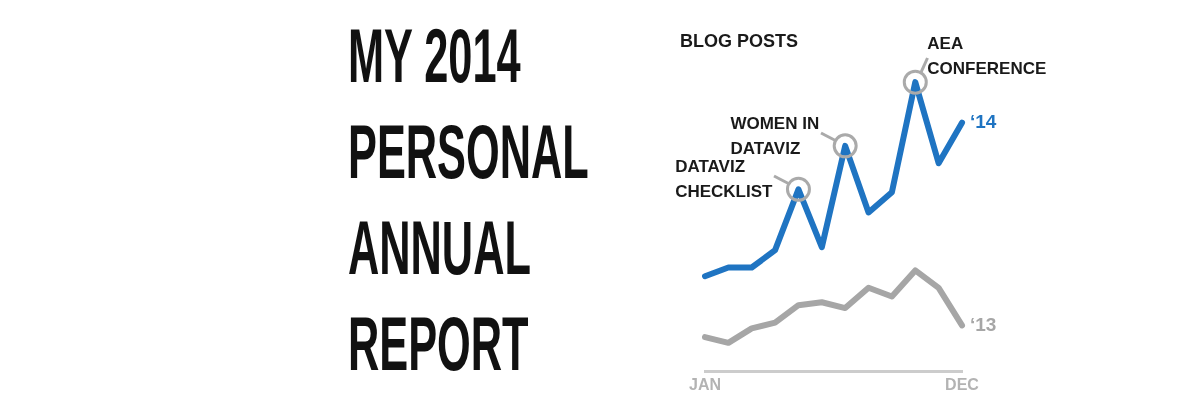 Image resolution: width=1200 pixels, height=400 pixels. I want to click on annotation: DATAVIZ CHECKLIST, so click(724, 179).